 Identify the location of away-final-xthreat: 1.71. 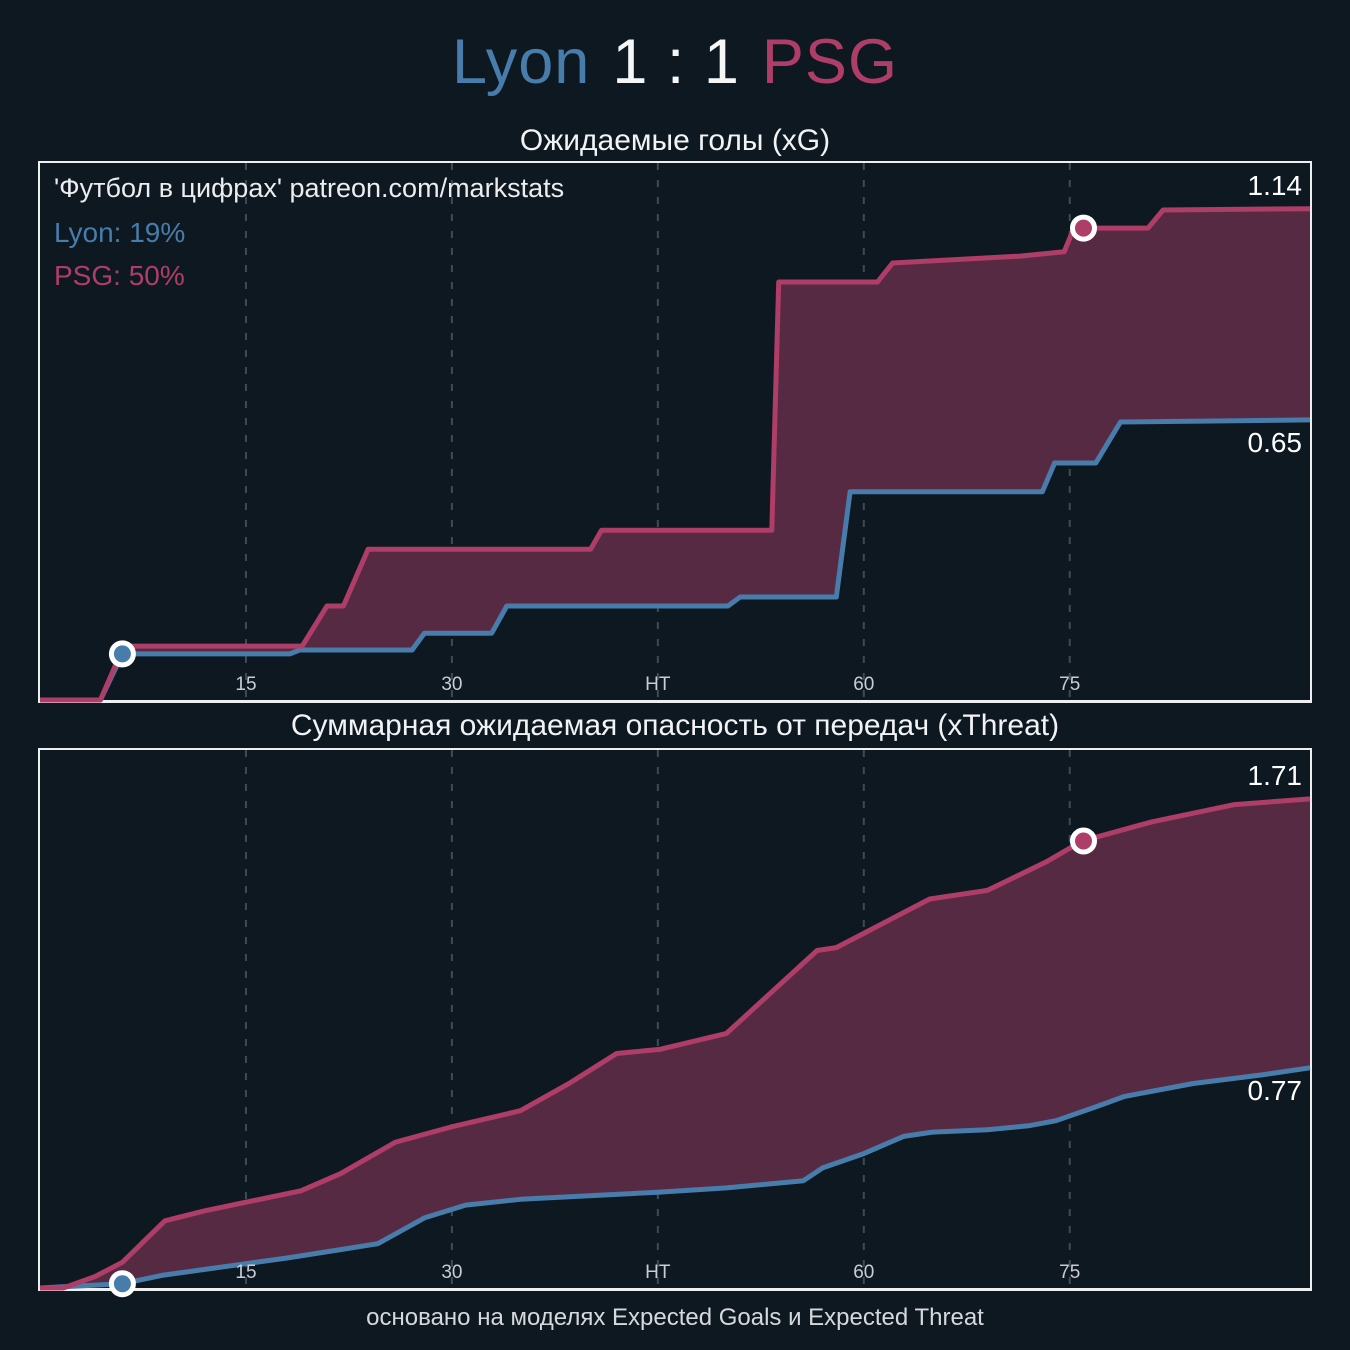
(1275, 775).